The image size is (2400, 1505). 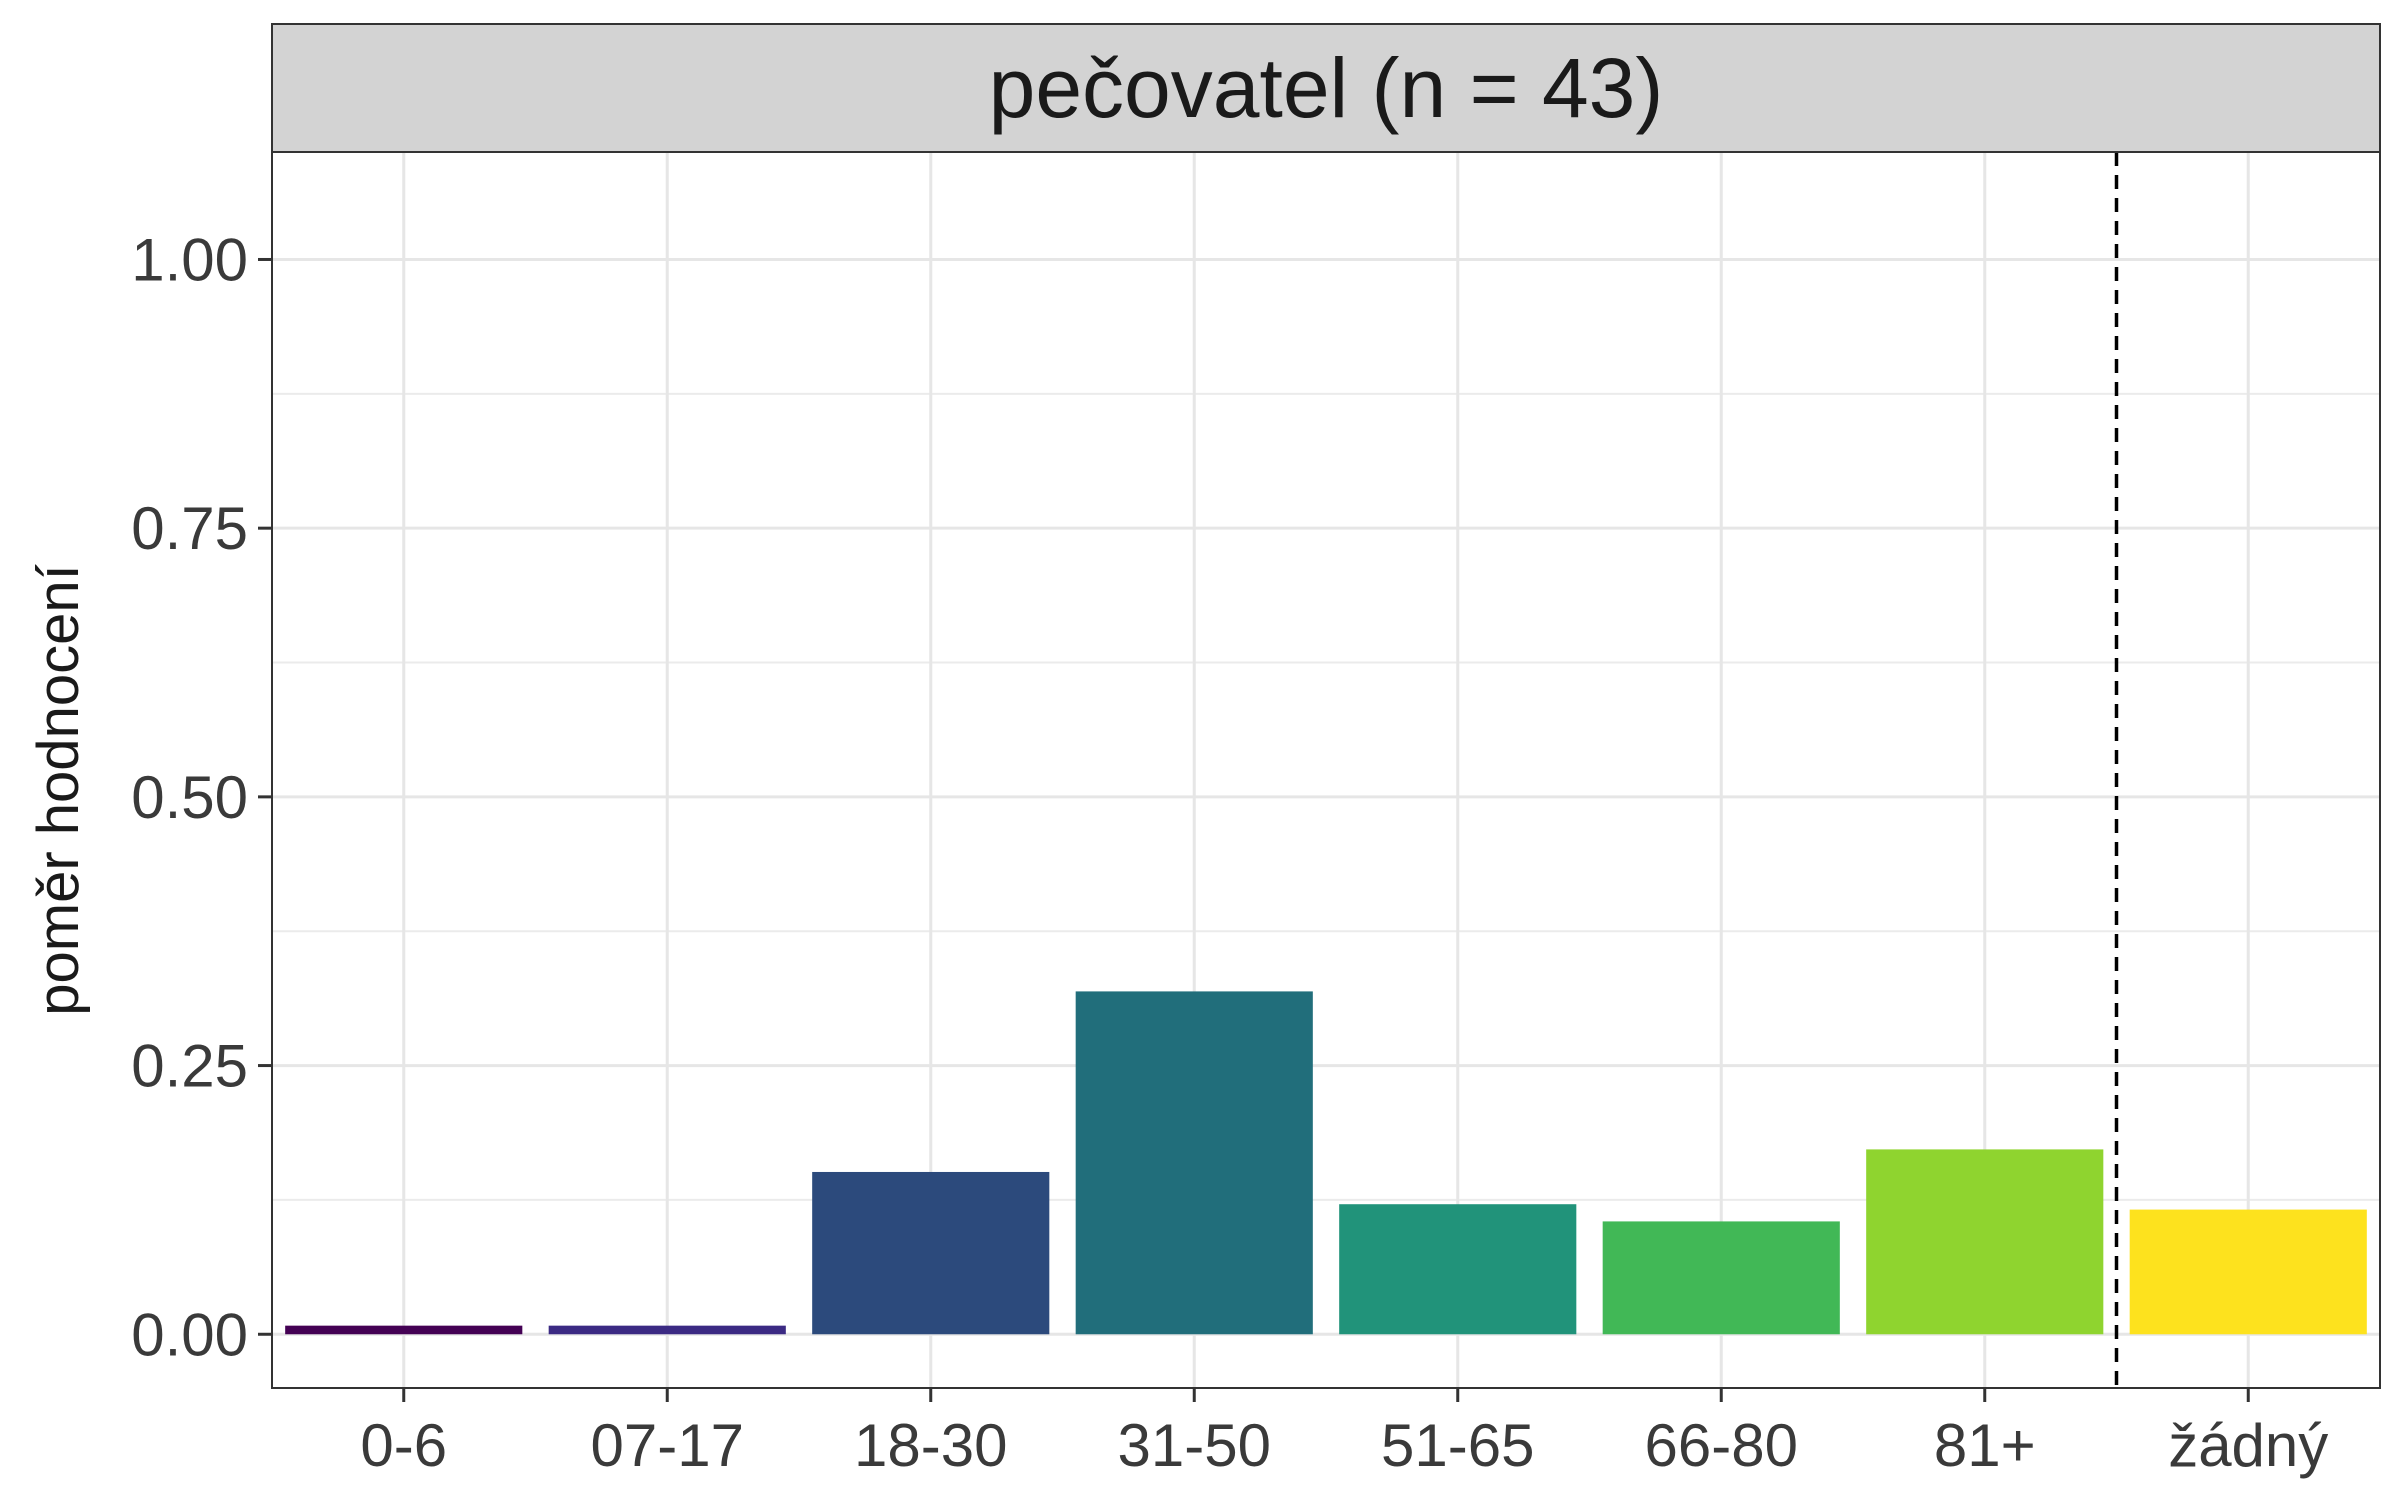 I want to click on bar-81+, so click(x=1985, y=1242).